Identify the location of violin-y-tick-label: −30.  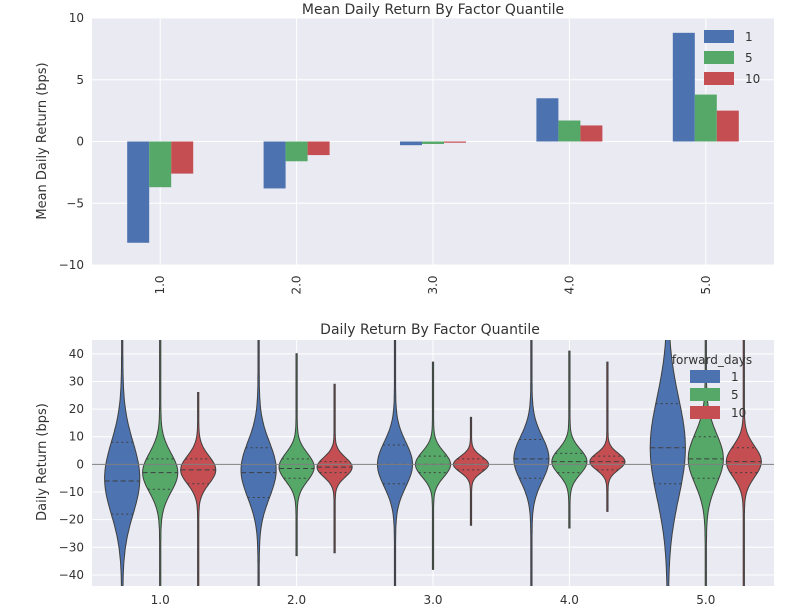
(71, 547).